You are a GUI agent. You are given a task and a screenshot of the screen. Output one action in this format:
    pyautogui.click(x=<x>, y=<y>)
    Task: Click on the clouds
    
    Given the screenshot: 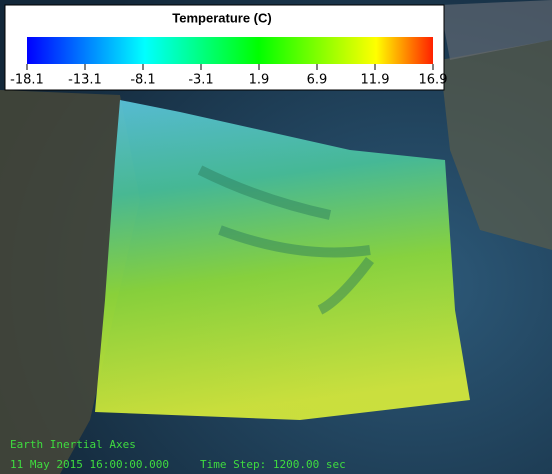 What is the action you would take?
    pyautogui.click(x=496, y=30)
    